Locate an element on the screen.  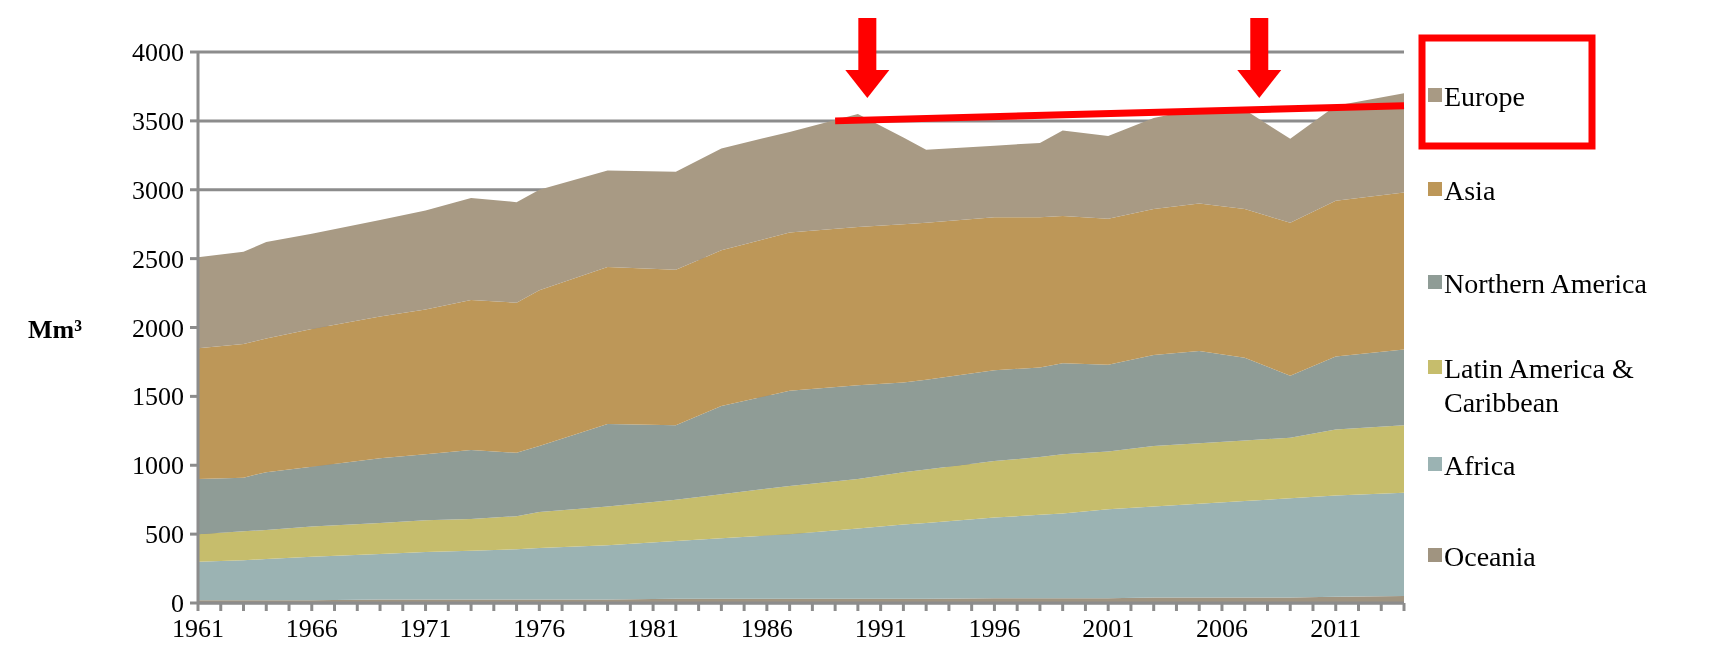
x-tick-label: 1971 is located at coordinates (425, 628).